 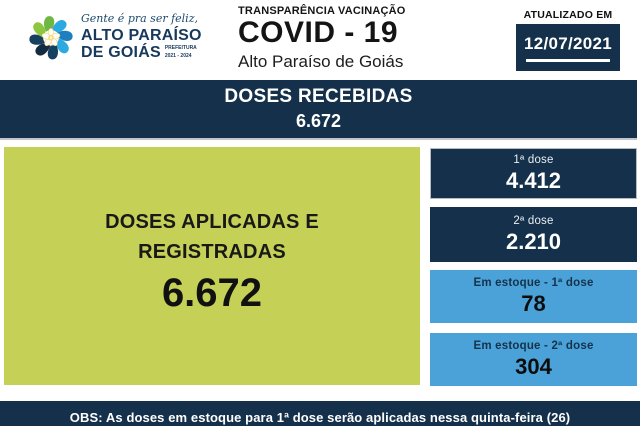 I want to click on stat-stock-first-dose-value: 78, so click(x=533, y=303).